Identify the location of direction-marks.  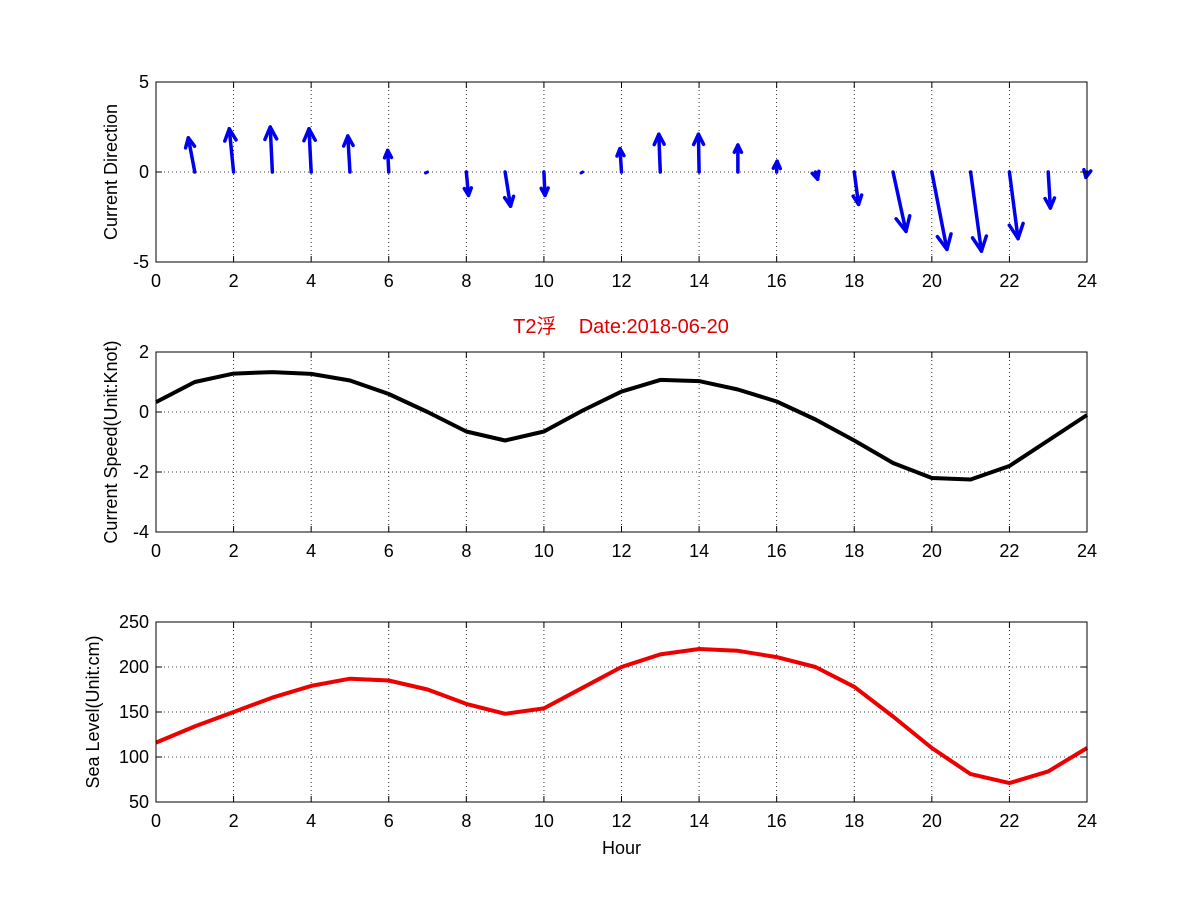
(638, 189).